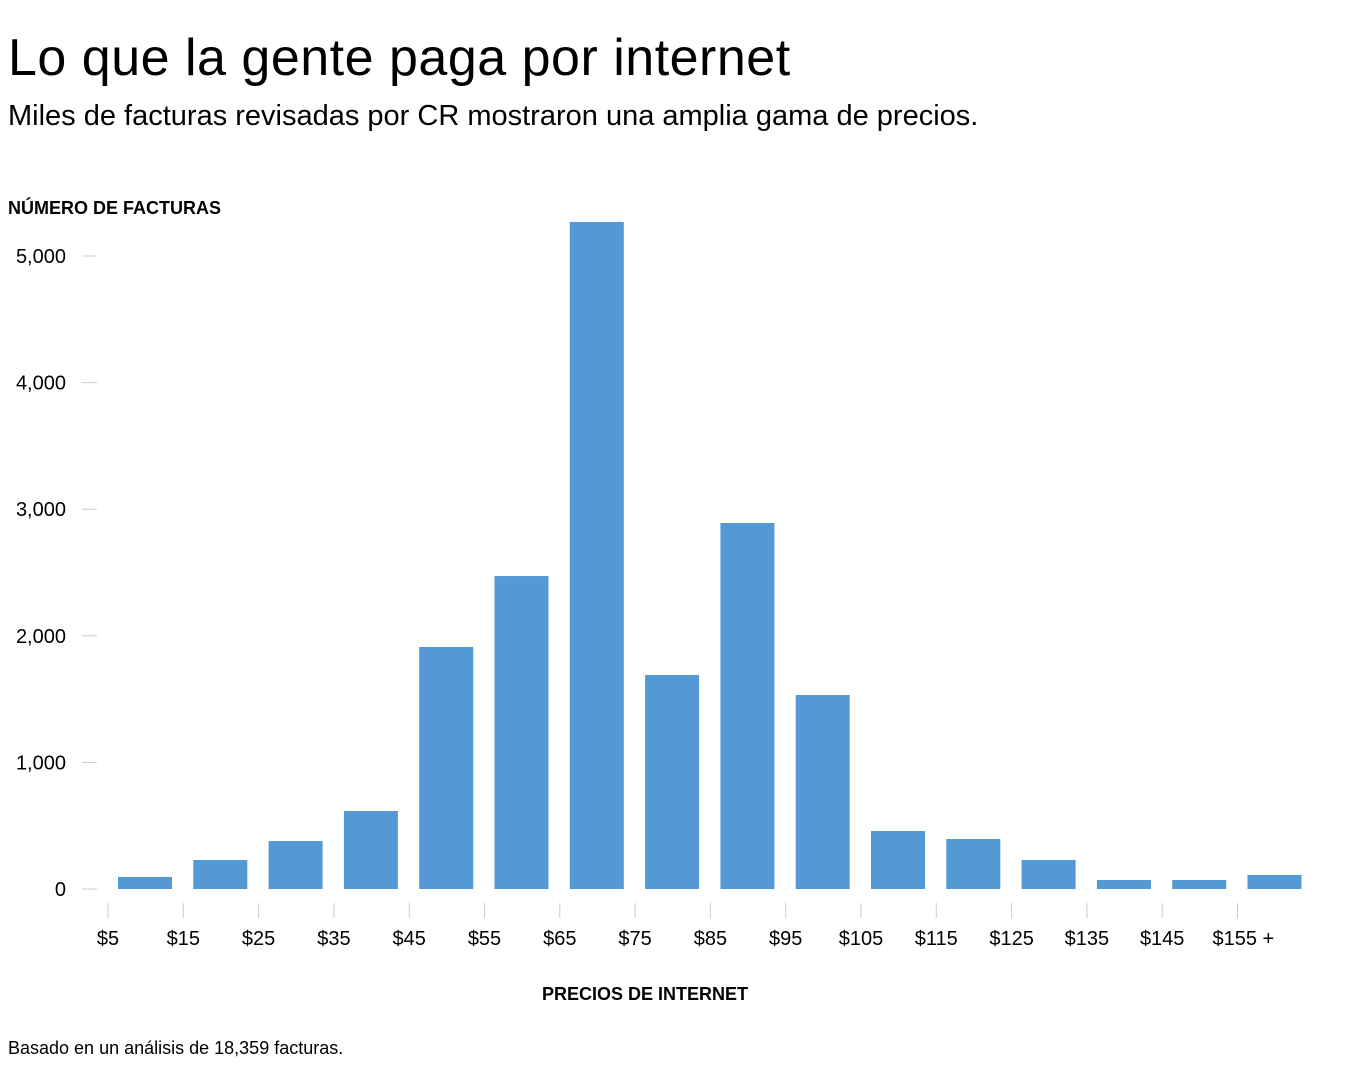  What do you see at coordinates (1087, 939) in the screenshot?
I see `x-tick-label: $135` at bounding box center [1087, 939].